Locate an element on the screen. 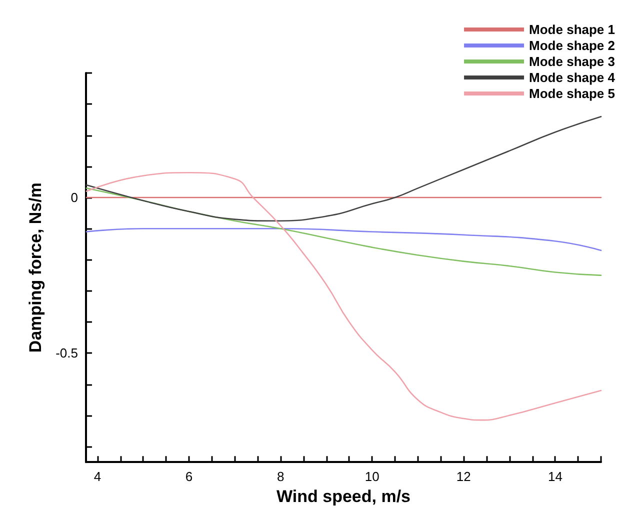 The height and width of the screenshot is (510, 624). x-tick-label: 10 is located at coordinates (372, 476).